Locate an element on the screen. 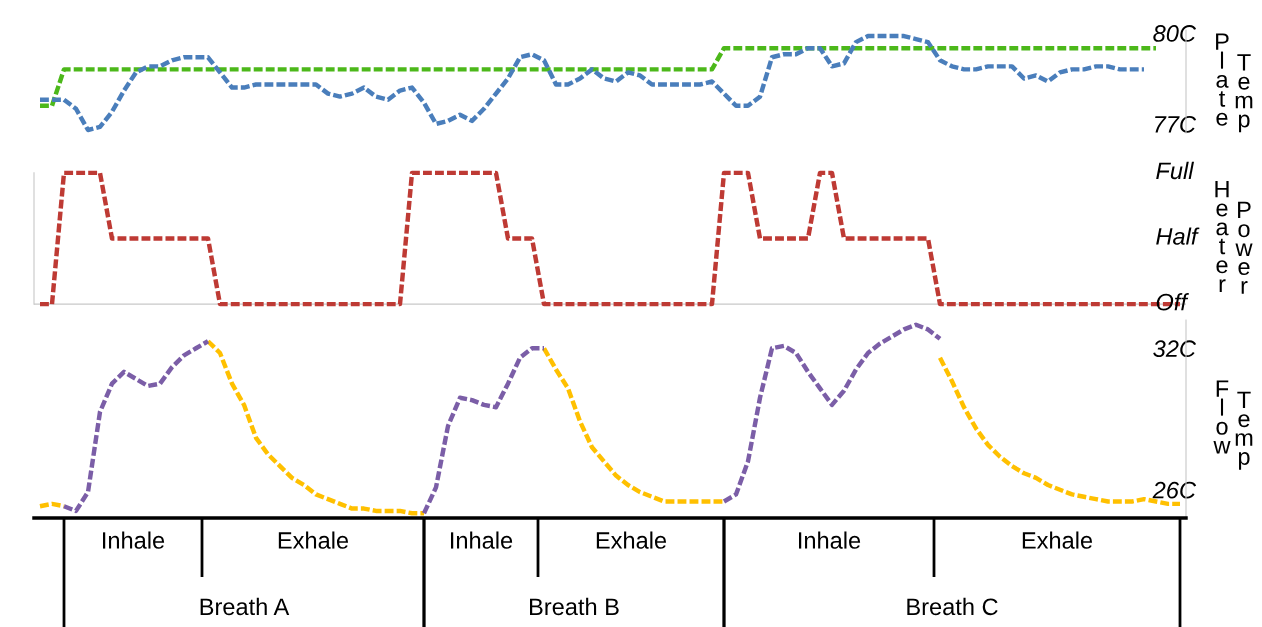 Image resolution: width=1262 pixels, height=627 pixels. y-tick-label: 26C is located at coordinates (1174, 490).